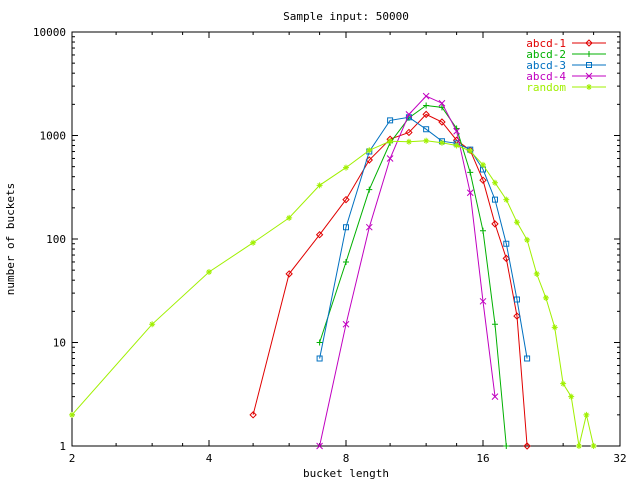 The height and width of the screenshot is (480, 640). Describe the element at coordinates (546, 87) in the screenshot. I see `legend-label-random: random` at that location.